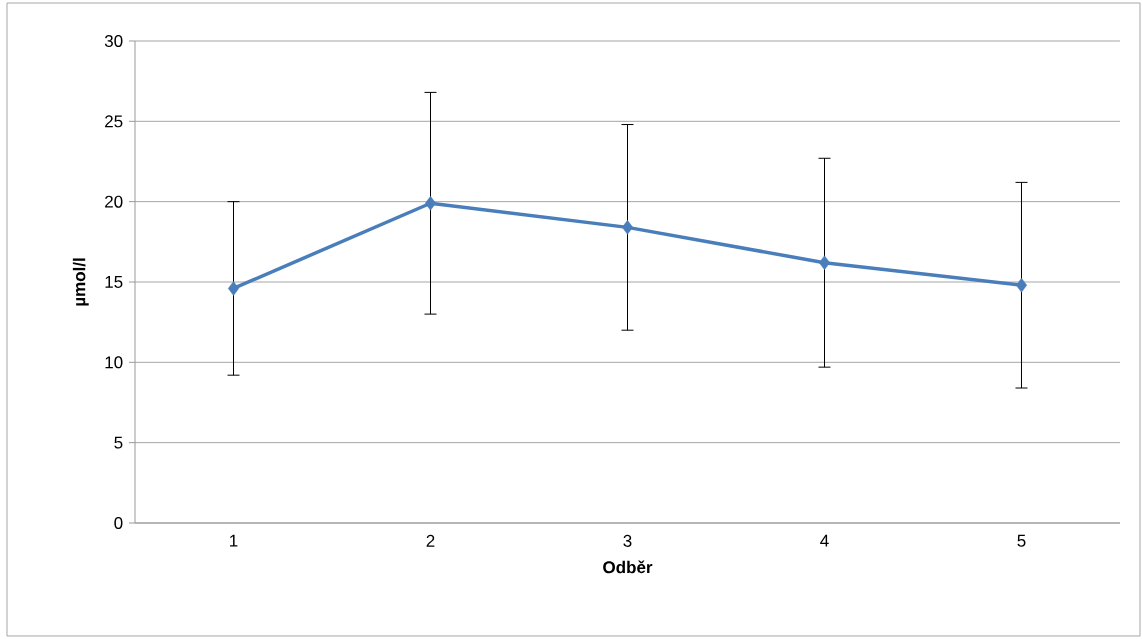 Image resolution: width=1142 pixels, height=639 pixels. What do you see at coordinates (114, 362) in the screenshot?
I see `y-tick-label: 10` at bounding box center [114, 362].